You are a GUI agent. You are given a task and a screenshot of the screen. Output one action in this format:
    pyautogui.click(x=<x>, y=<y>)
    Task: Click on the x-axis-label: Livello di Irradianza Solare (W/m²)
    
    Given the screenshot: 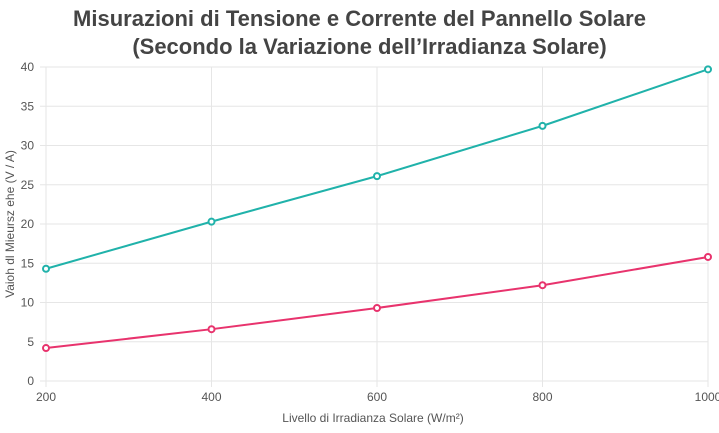 What is the action you would take?
    pyautogui.click(x=372, y=418)
    